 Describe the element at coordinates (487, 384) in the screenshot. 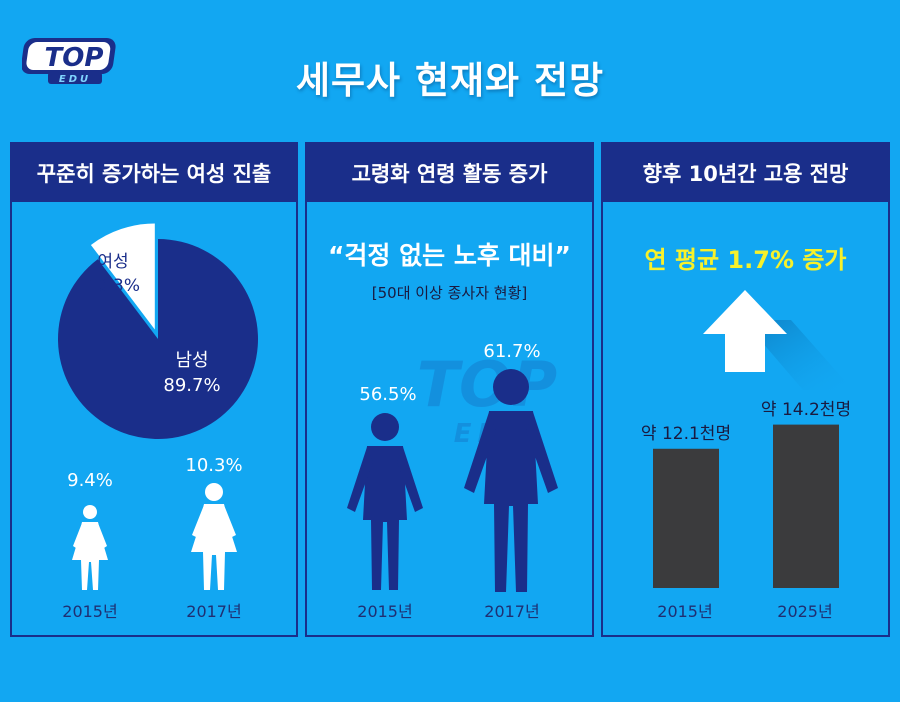

I see `svg-text: TOP` at that location.